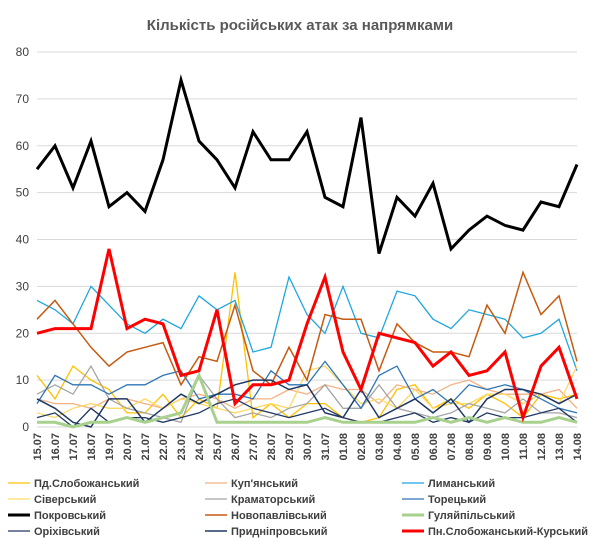  Describe the element at coordinates (398, 447) in the screenshot. I see `x-tick-label: 04.08` at that location.